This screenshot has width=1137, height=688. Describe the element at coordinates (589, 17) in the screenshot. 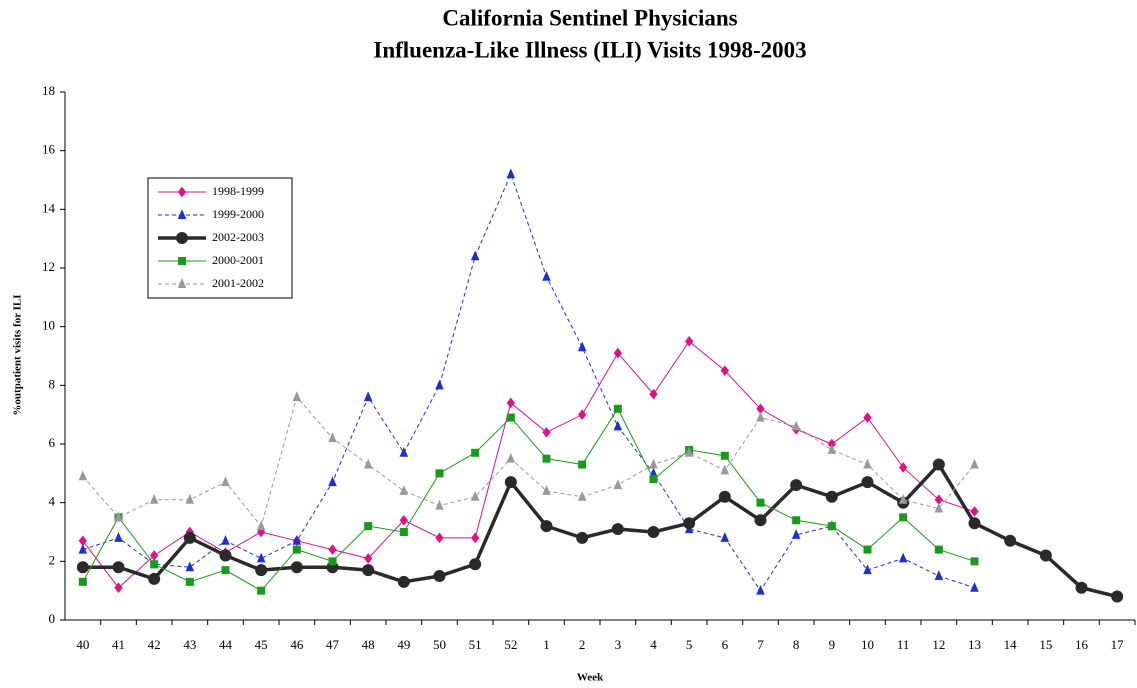

I see `chart-title: California Sentinel Physicians` at that location.